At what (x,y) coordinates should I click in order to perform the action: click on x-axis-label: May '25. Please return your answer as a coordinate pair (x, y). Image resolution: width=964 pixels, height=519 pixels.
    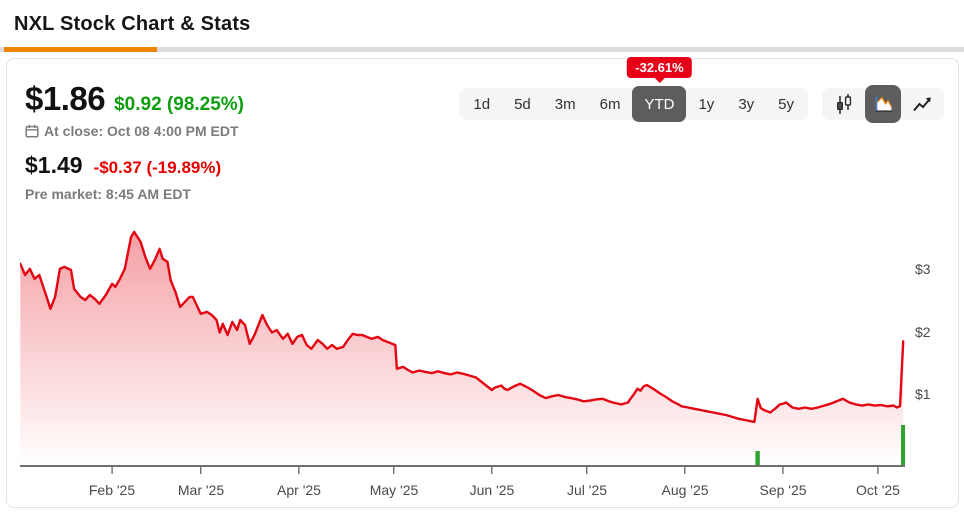
    Looking at the image, I should click on (394, 490).